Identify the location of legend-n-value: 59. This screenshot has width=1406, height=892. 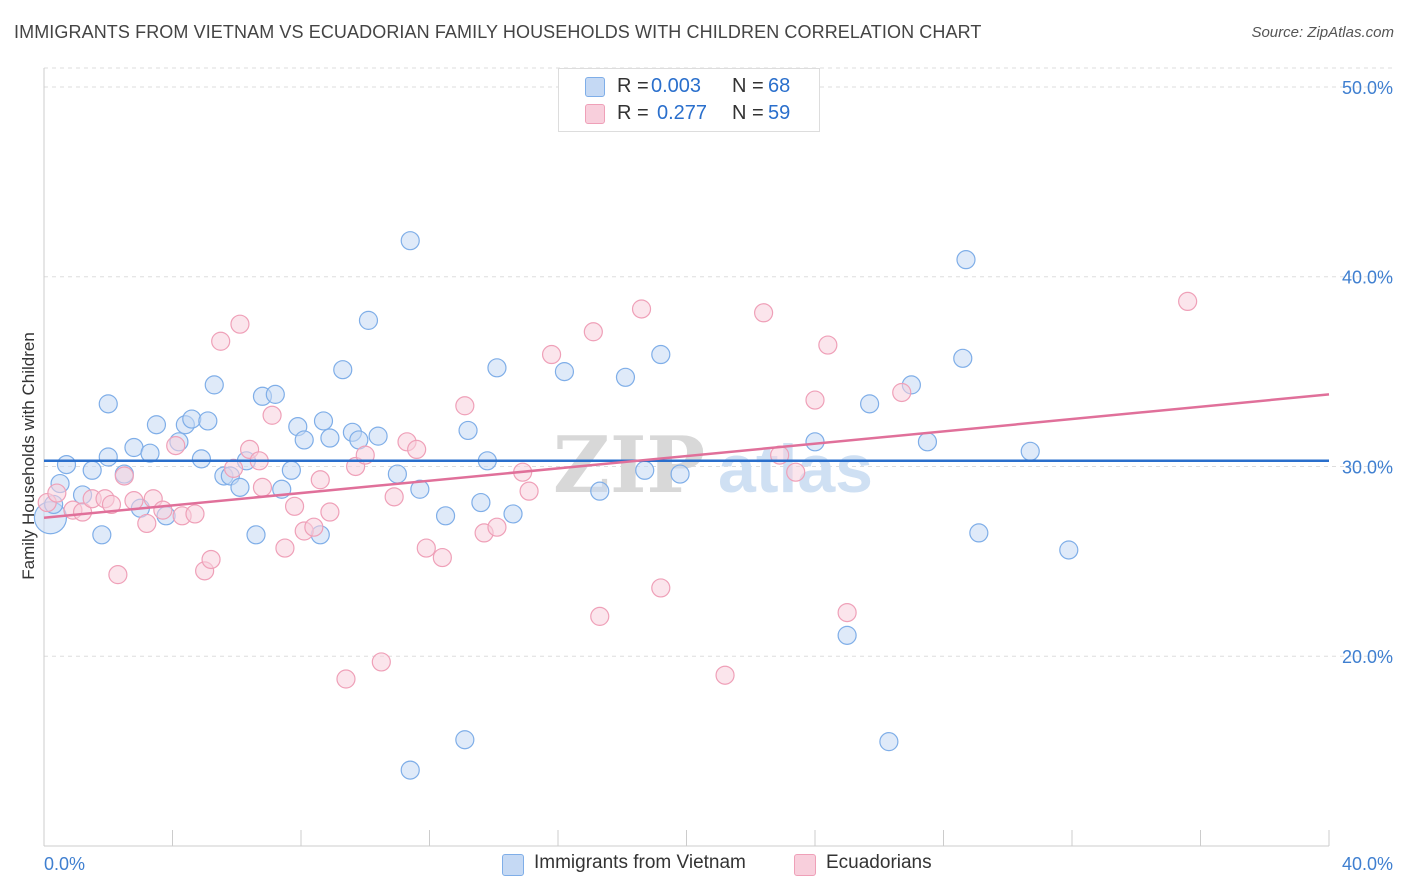
(779, 113).